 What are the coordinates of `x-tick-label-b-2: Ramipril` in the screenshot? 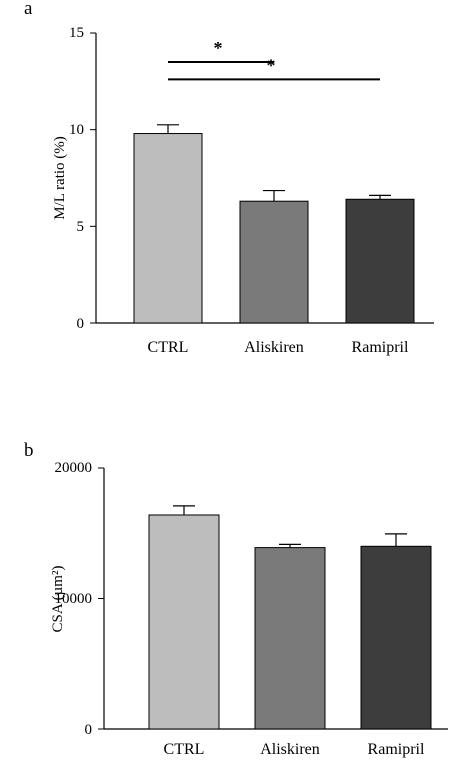 It's located at (396, 749).